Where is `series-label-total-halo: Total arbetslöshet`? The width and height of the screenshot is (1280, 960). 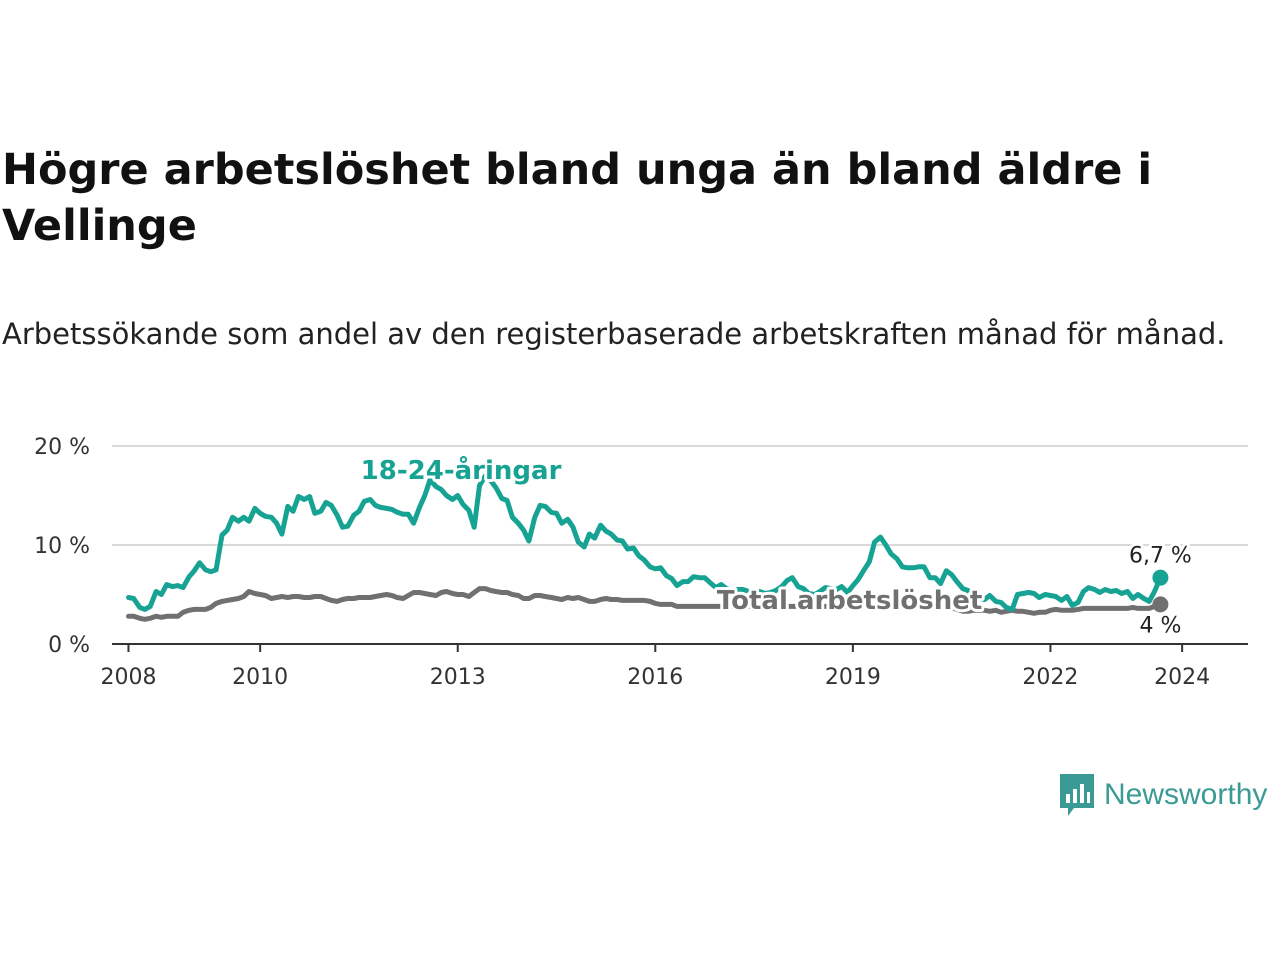 series-label-total-halo: Total arbetslöshet is located at coordinates (849, 601).